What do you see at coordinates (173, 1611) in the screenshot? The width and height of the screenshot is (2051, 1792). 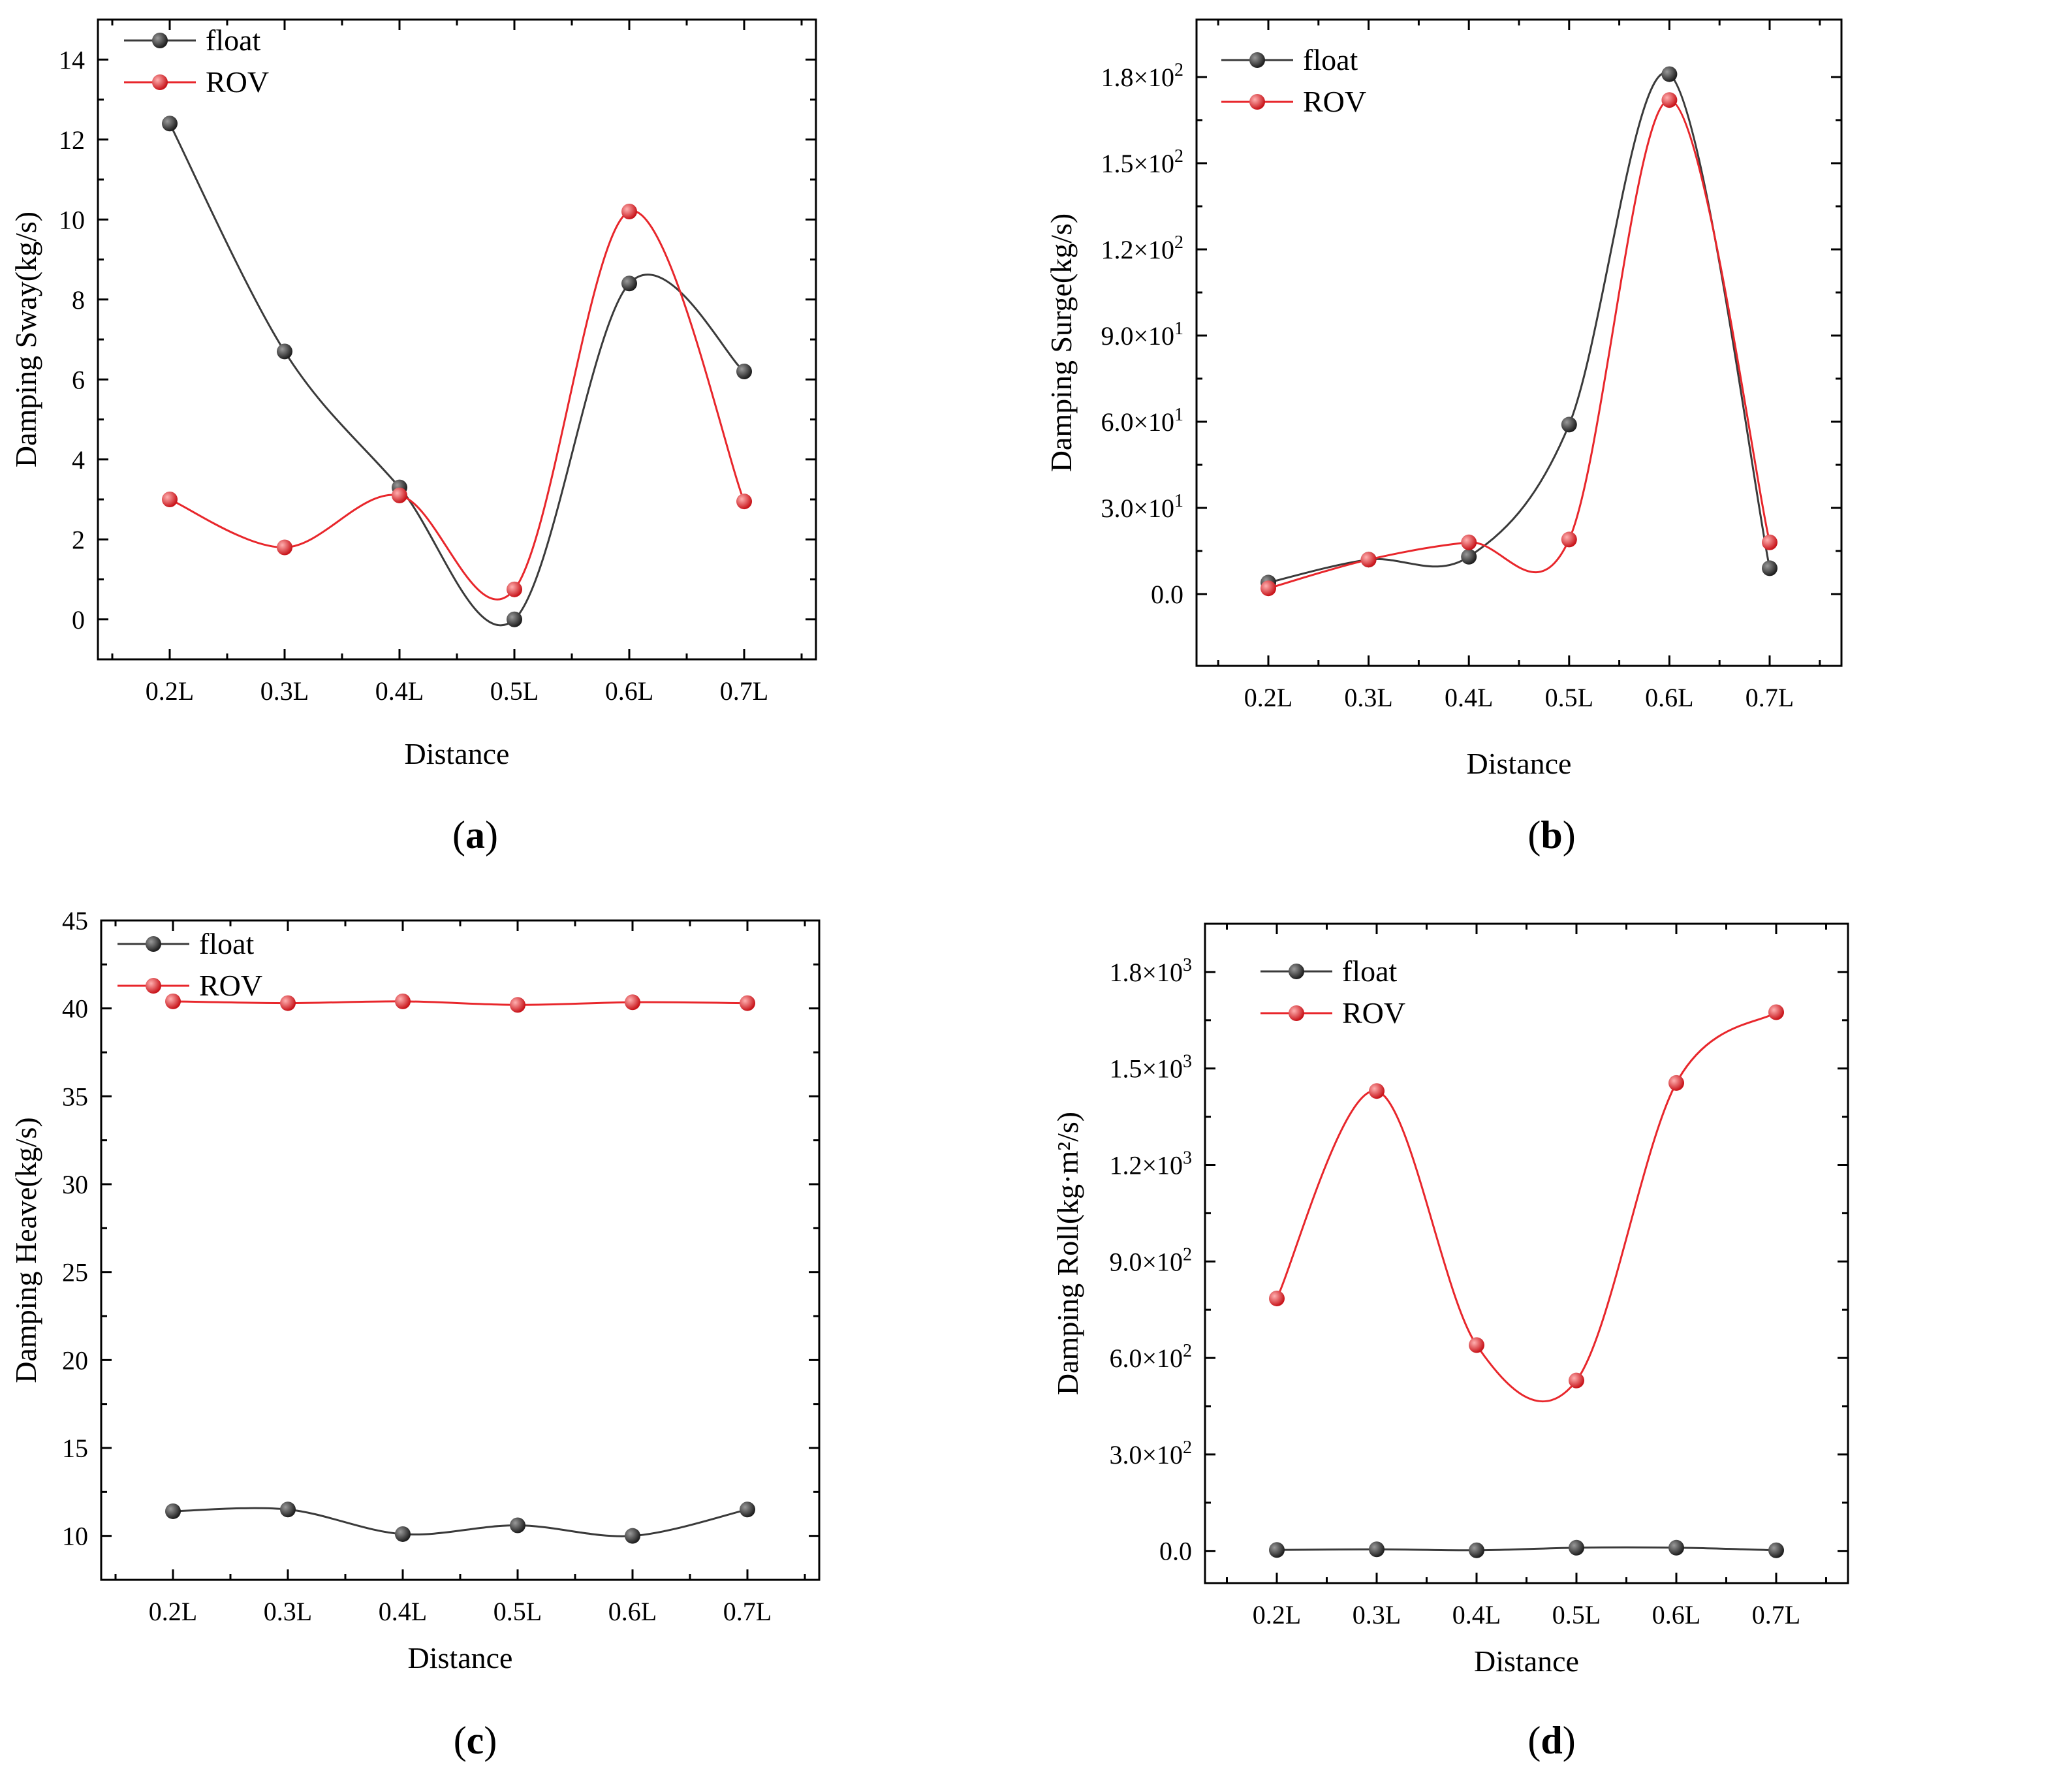 I see `x-tick-label-c: 0.2L` at bounding box center [173, 1611].